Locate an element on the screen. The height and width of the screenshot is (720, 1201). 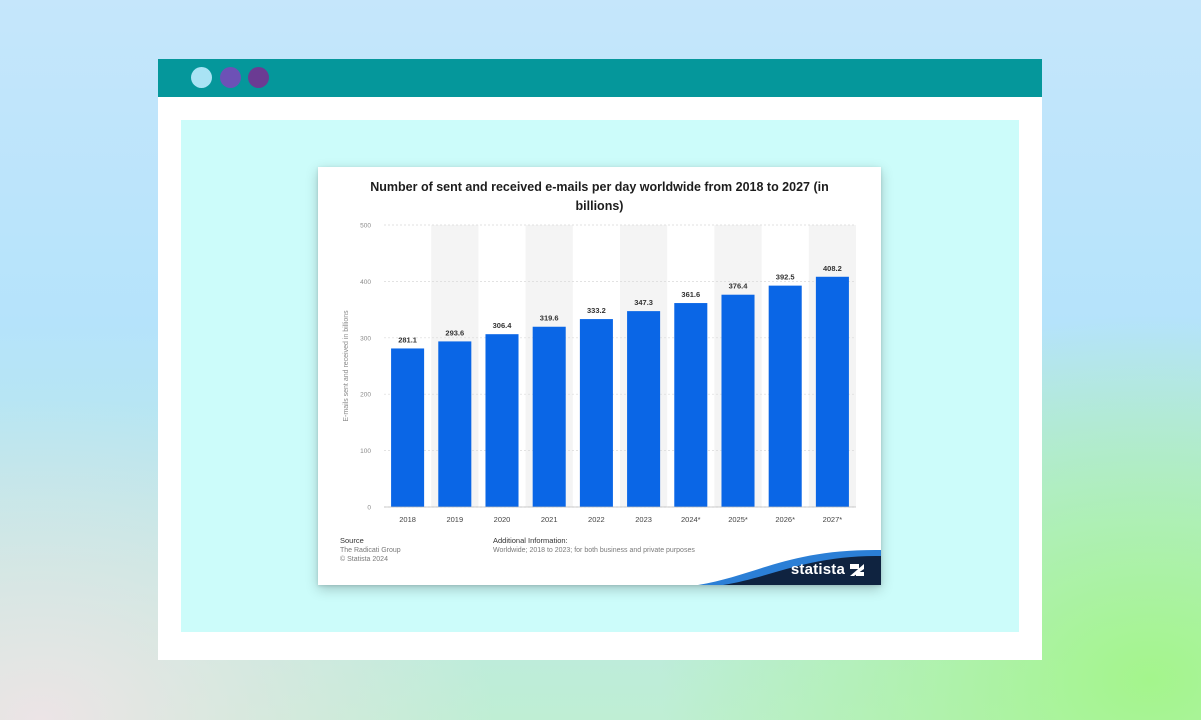
source-heading: Source is located at coordinates (352, 540).